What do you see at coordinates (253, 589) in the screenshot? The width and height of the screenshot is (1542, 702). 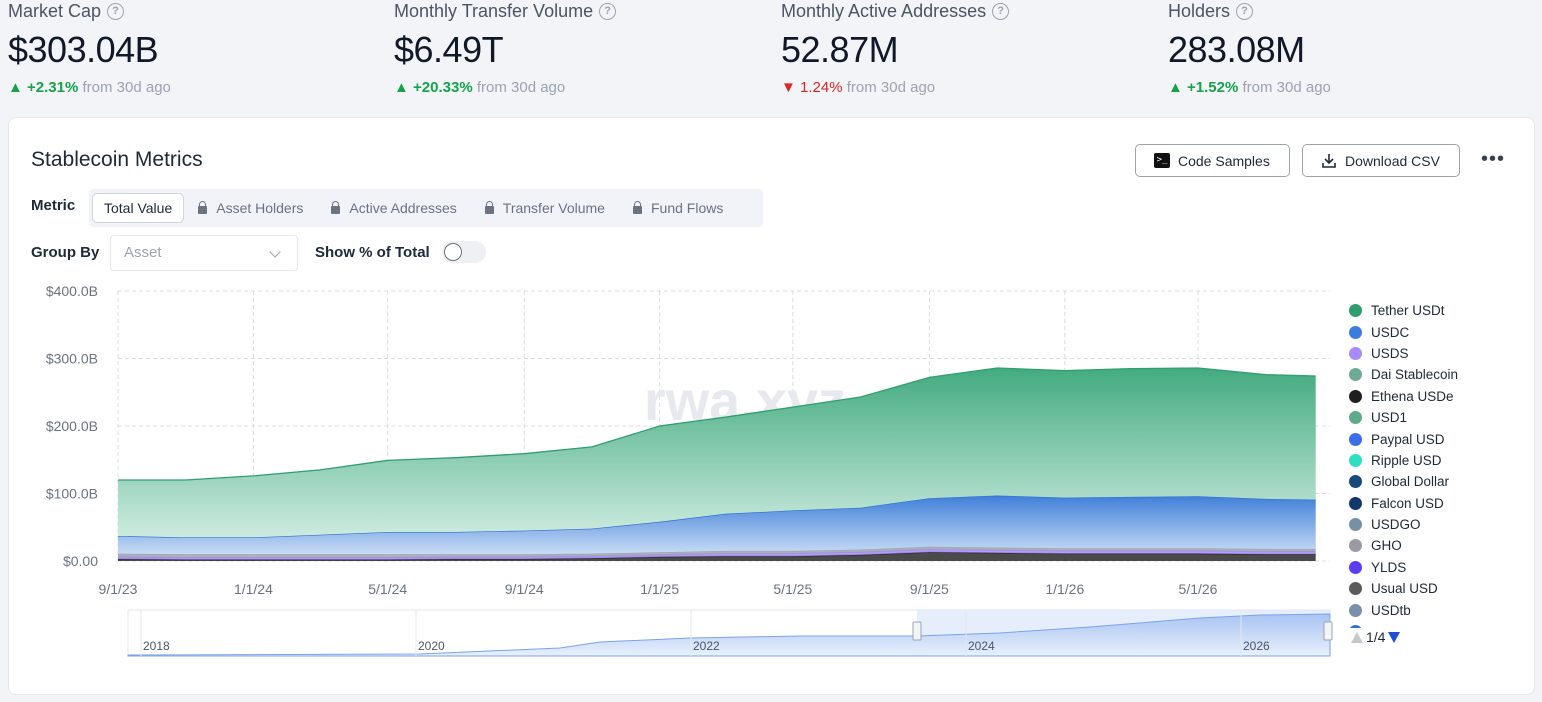 I see `x-tick-label: 1/1/24` at bounding box center [253, 589].